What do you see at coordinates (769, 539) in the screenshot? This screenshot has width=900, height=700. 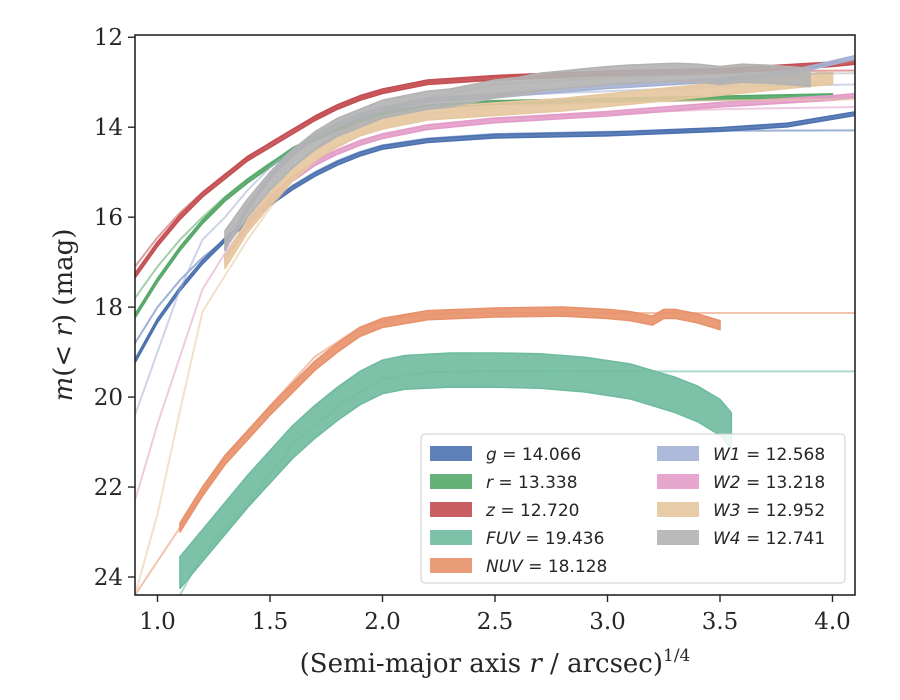 I see `legend-label: W4 = 12.741` at bounding box center [769, 539].